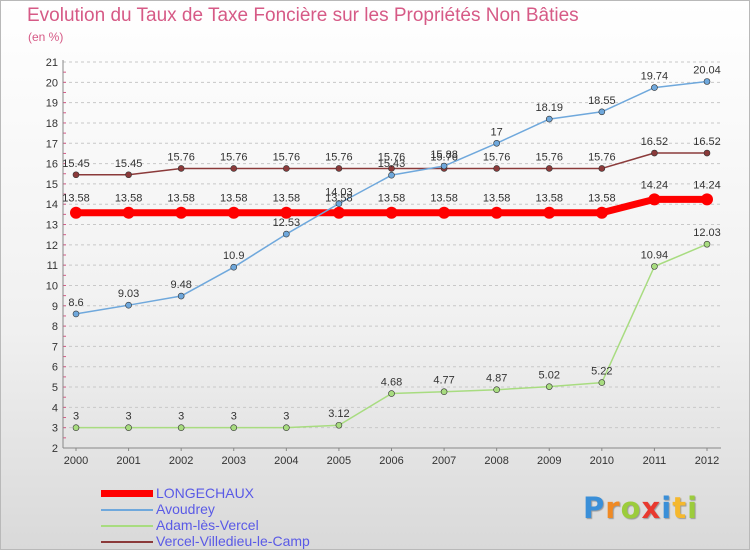 This screenshot has width=750, height=551. I want to click on y-tick-label: 16, so click(52, 165).